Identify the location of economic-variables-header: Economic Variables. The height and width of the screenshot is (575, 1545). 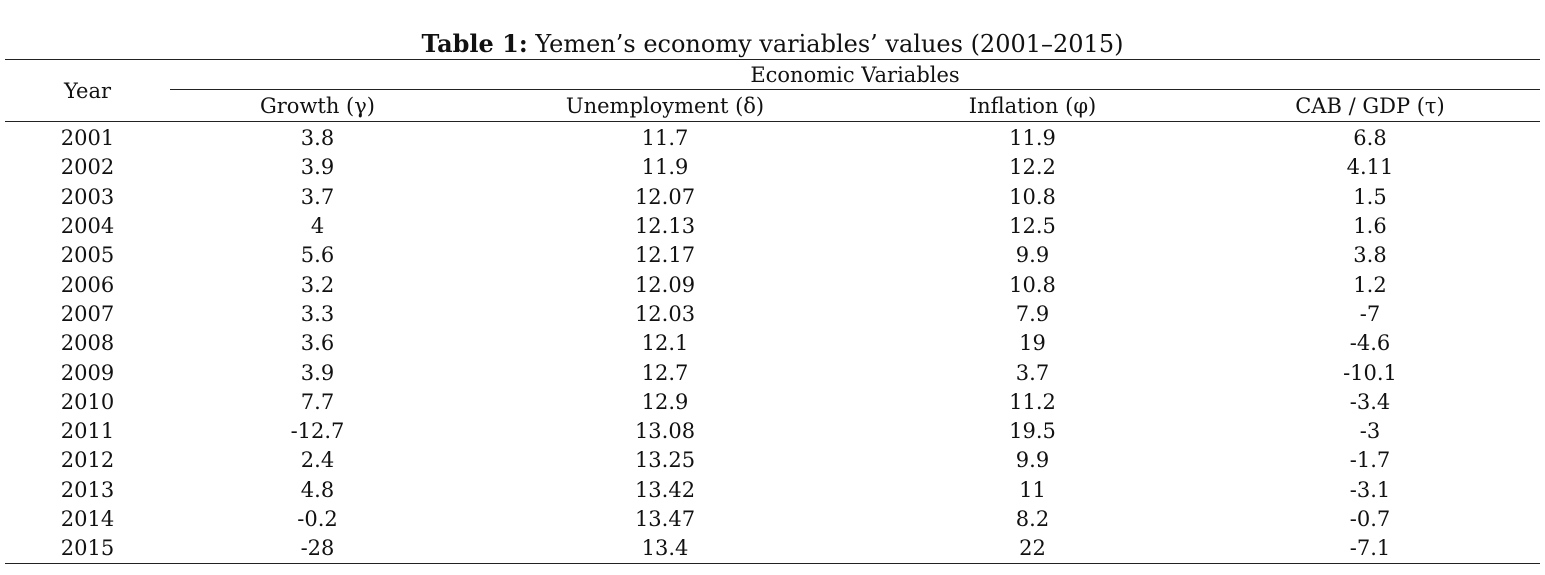
(855, 74).